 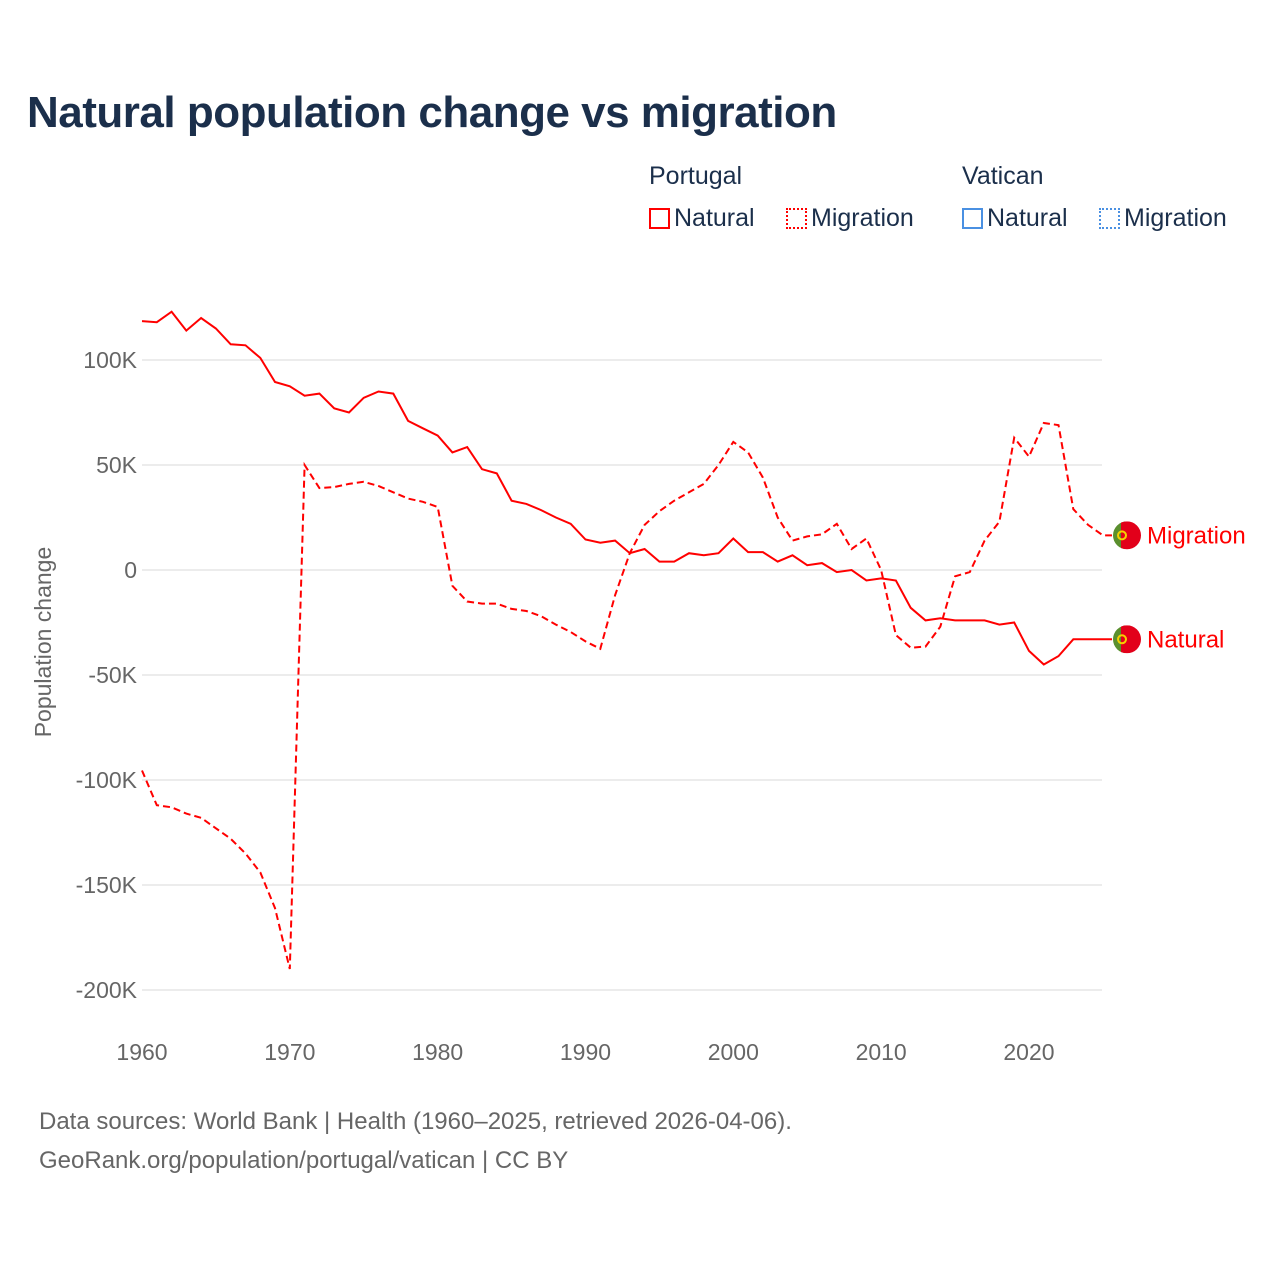 What do you see at coordinates (437, 1052) in the screenshot?
I see `x-tick-label: 1980` at bounding box center [437, 1052].